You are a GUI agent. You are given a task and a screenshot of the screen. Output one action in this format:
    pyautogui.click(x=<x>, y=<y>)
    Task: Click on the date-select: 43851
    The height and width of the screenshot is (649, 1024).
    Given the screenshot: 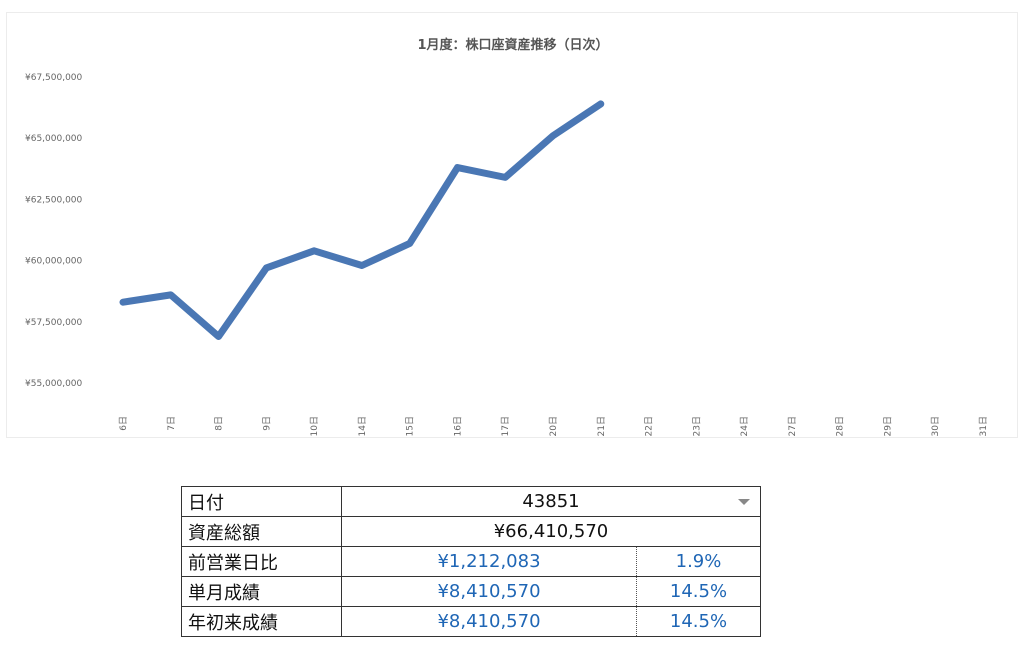 What is the action you would take?
    pyautogui.click(x=551, y=501)
    